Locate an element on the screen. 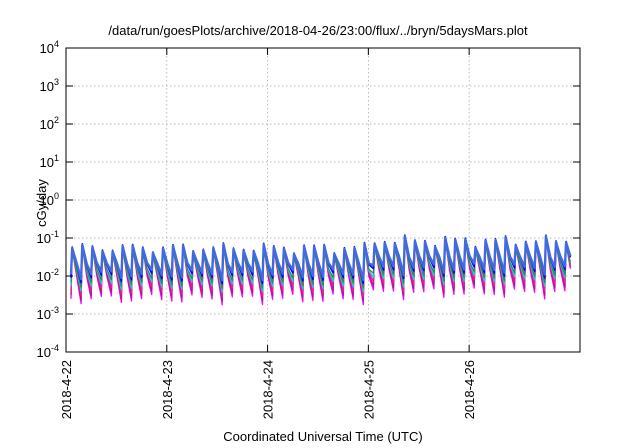 This screenshot has width=640, height=448. y-tick-label: 10⁻¹ is located at coordinates (48, 237).